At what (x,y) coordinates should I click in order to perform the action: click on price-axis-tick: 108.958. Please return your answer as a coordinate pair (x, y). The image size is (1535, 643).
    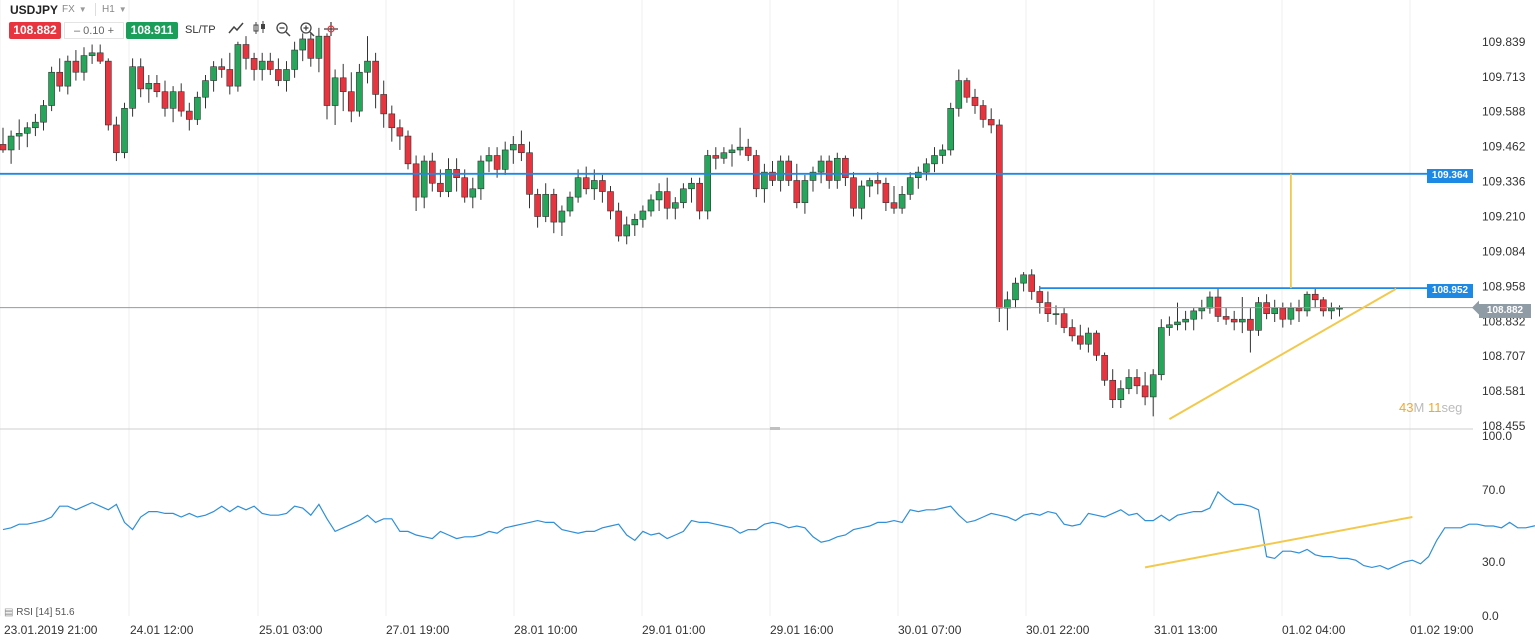
    Looking at the image, I should click on (1504, 286).